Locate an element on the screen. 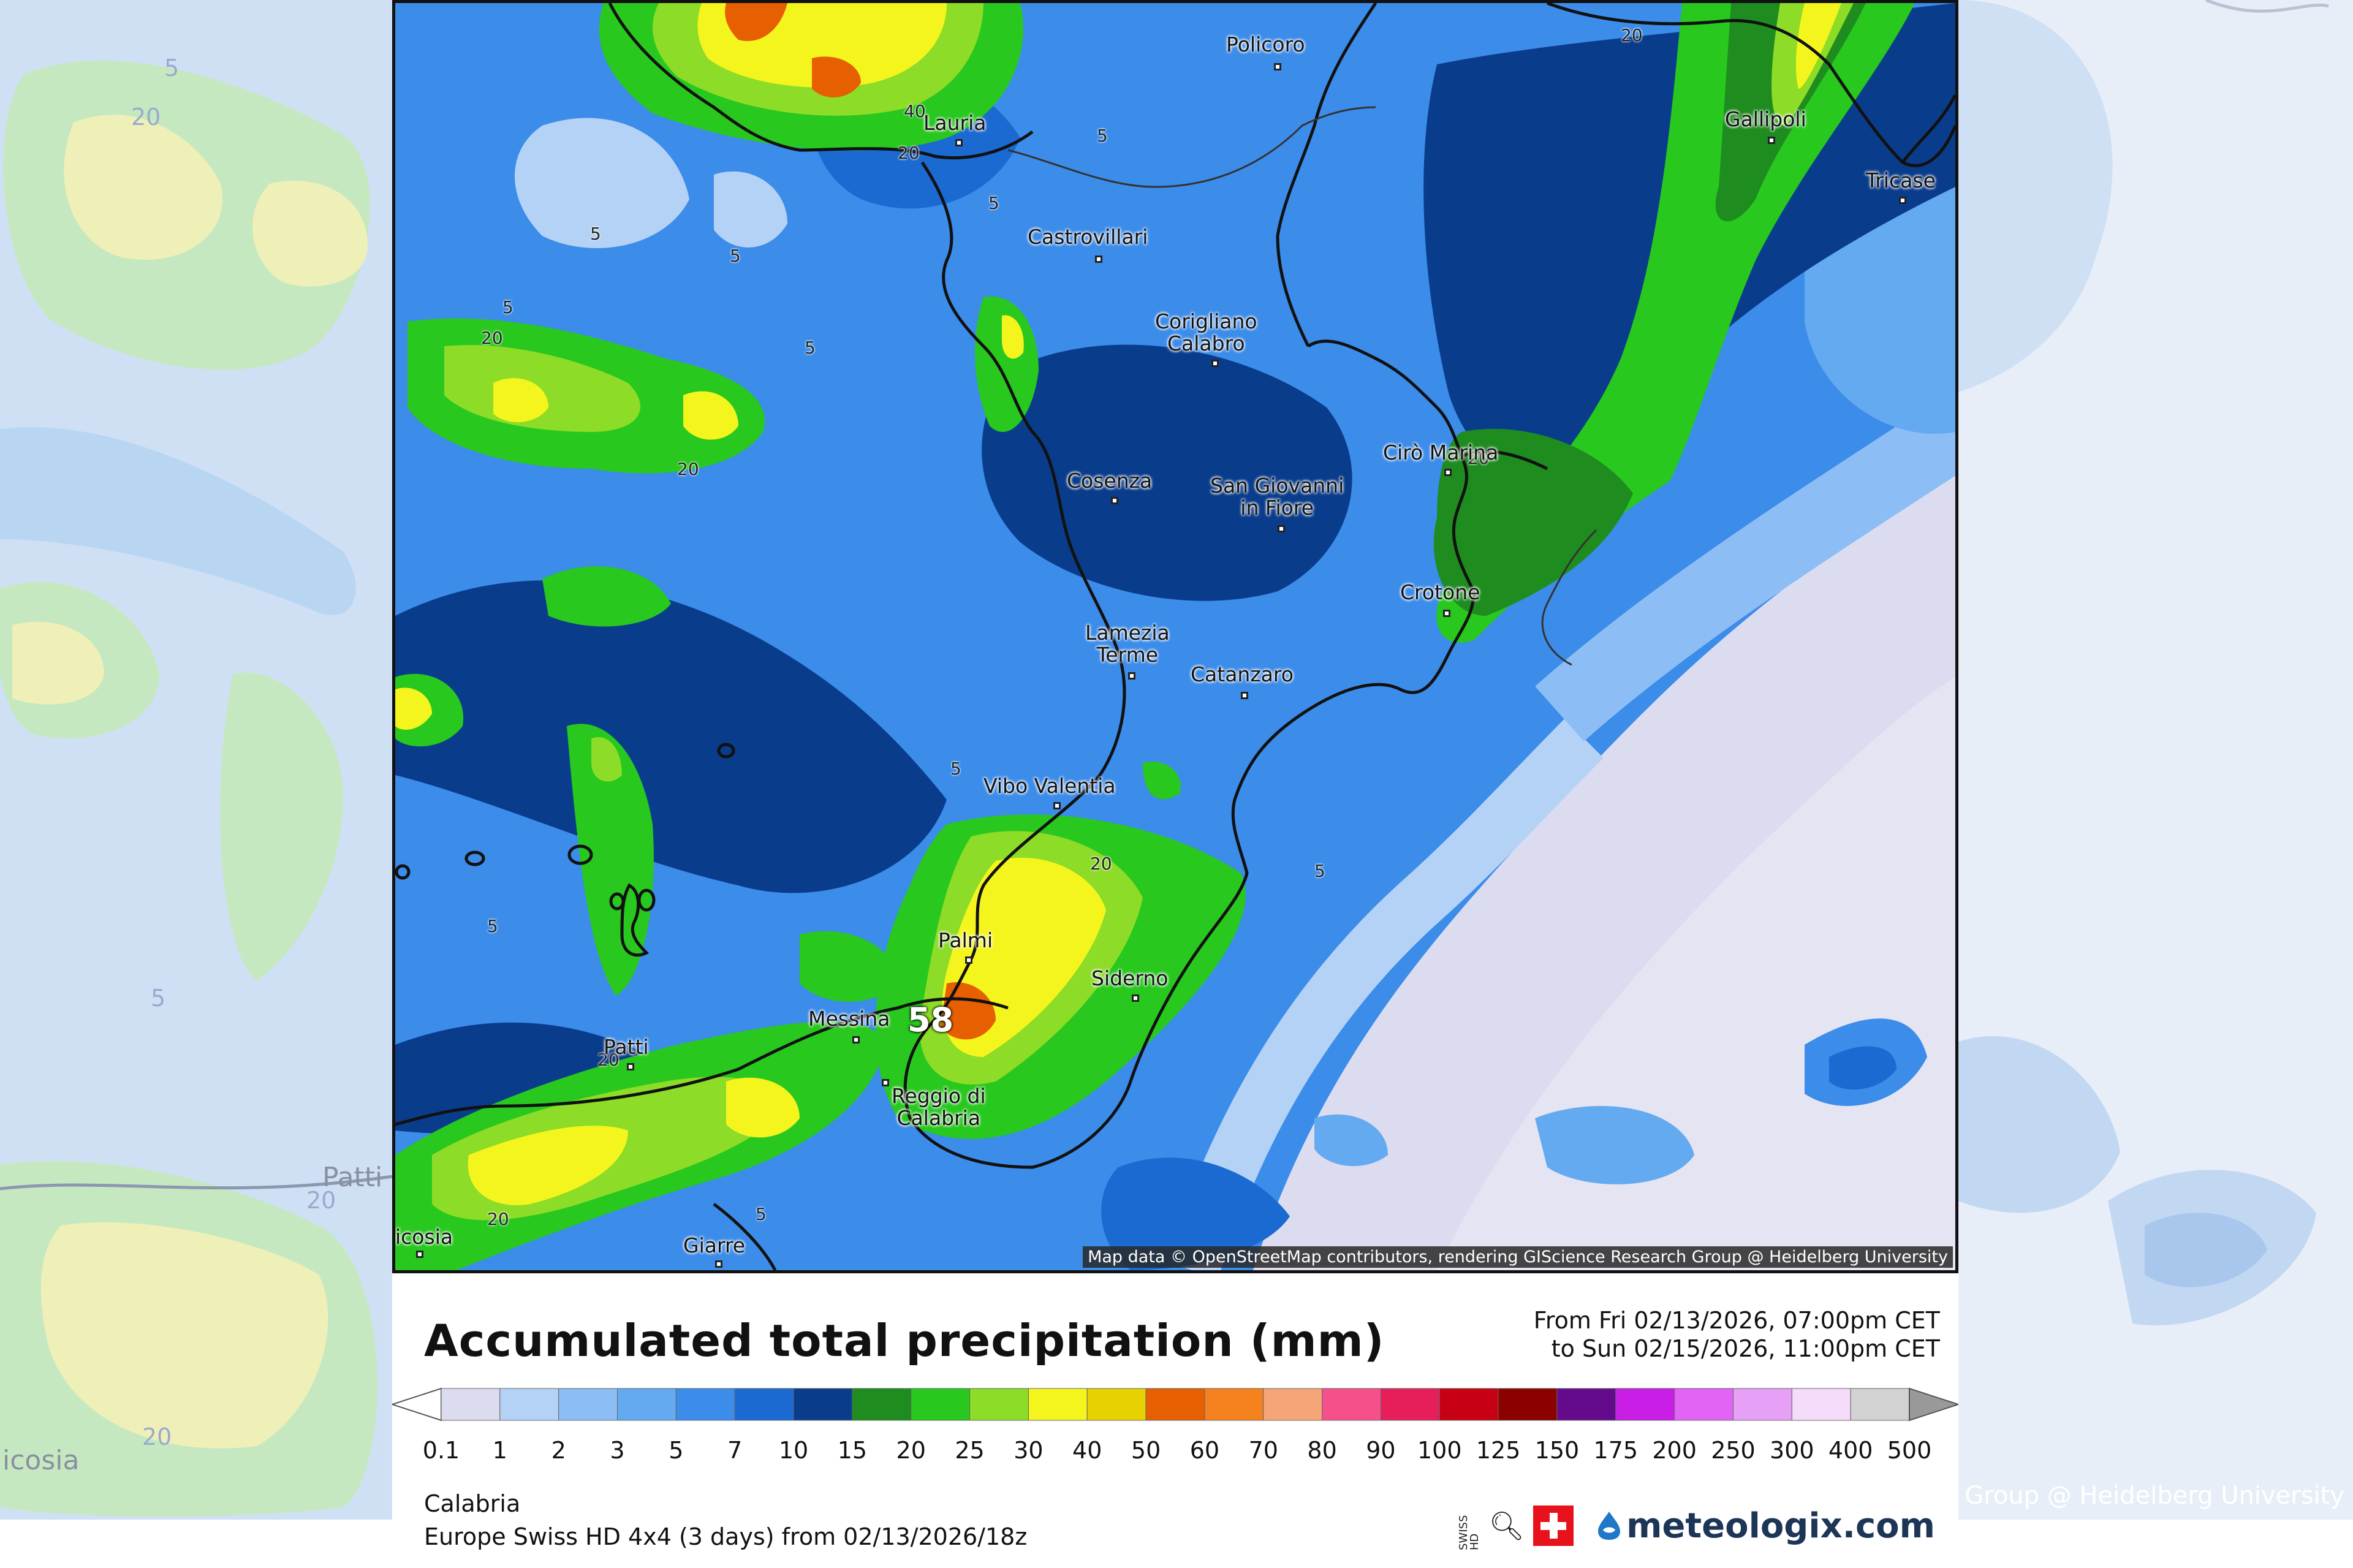 The height and width of the screenshot is (1568, 2353). scale-tick-label: 100 is located at coordinates (1439, 1450).